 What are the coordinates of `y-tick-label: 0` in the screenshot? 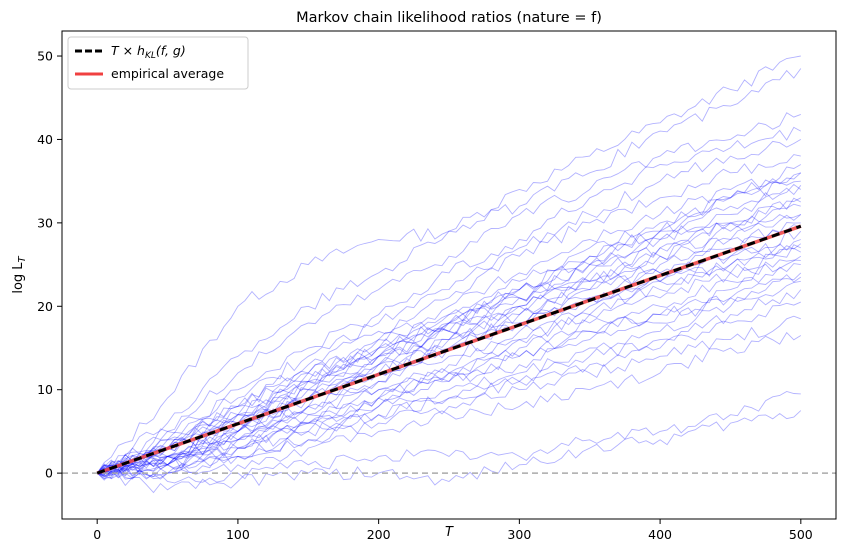 It's located at (49, 473).